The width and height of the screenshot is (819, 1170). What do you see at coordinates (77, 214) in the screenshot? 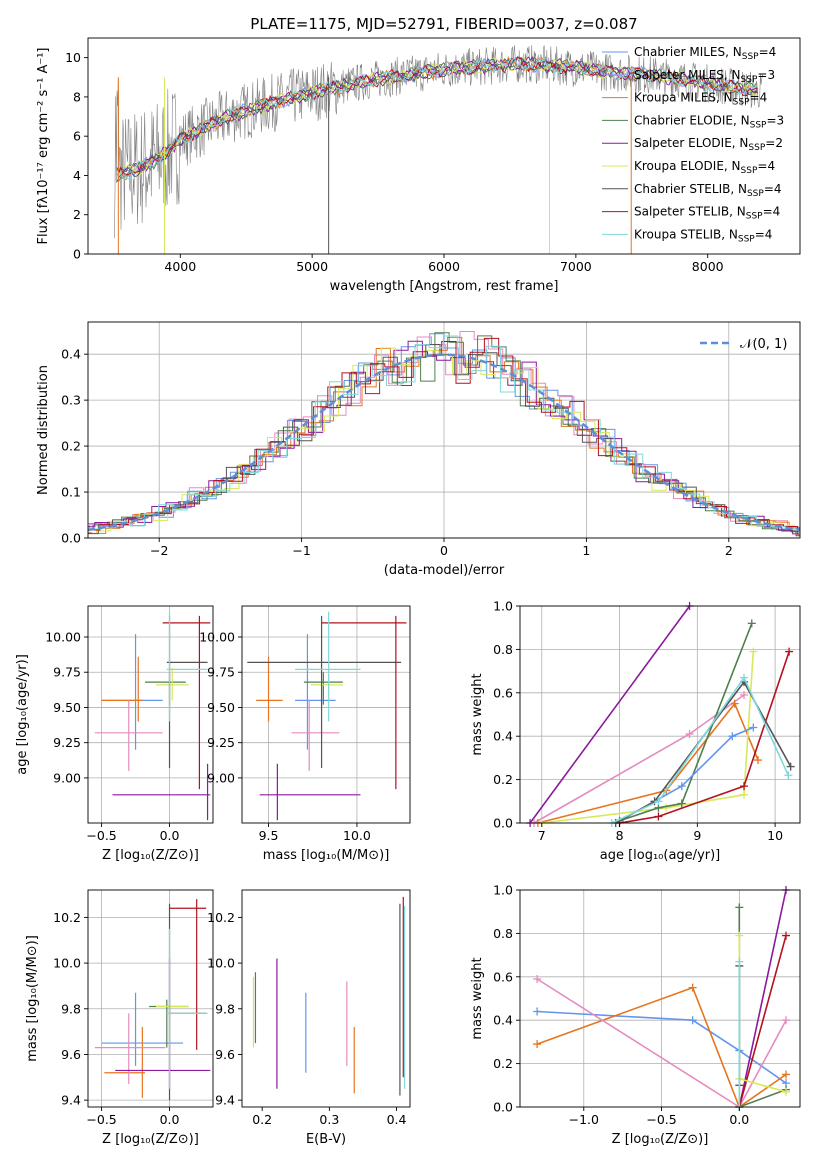
I see `y-tick-label: 2` at bounding box center [77, 214].